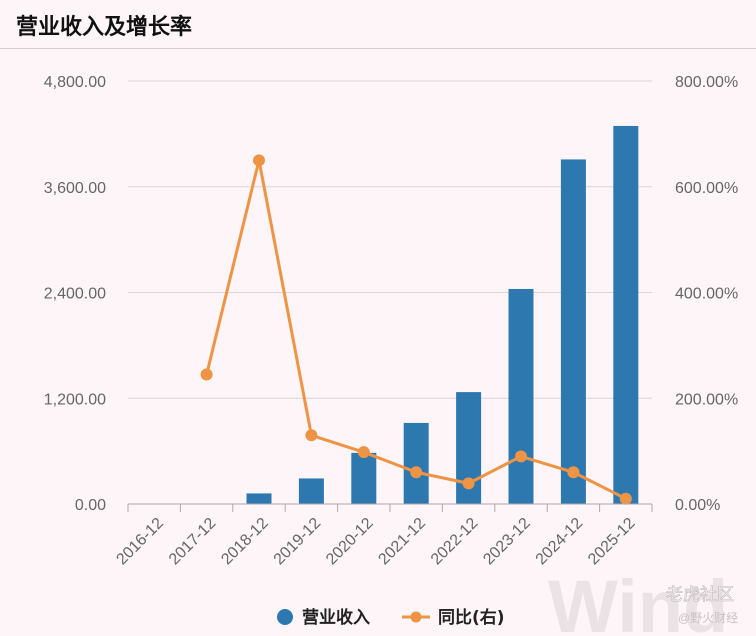 Image resolution: width=756 pixels, height=636 pixels. What do you see at coordinates (638, 600) in the screenshot?
I see `watermark-wind: Wind` at bounding box center [638, 600].